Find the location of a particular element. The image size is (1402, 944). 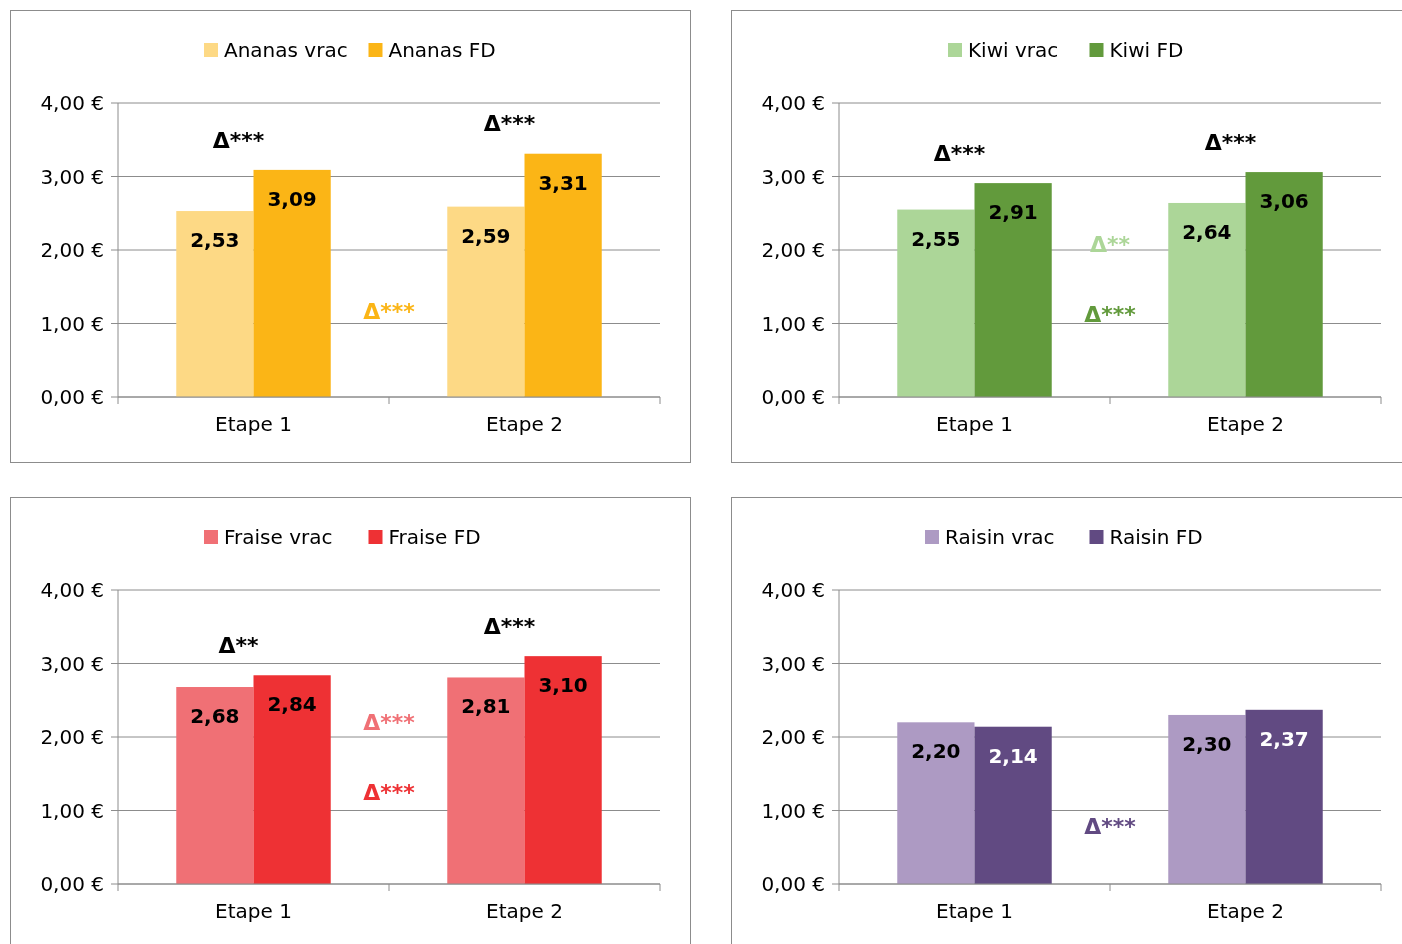

data-label: 2,84 is located at coordinates (292, 704).